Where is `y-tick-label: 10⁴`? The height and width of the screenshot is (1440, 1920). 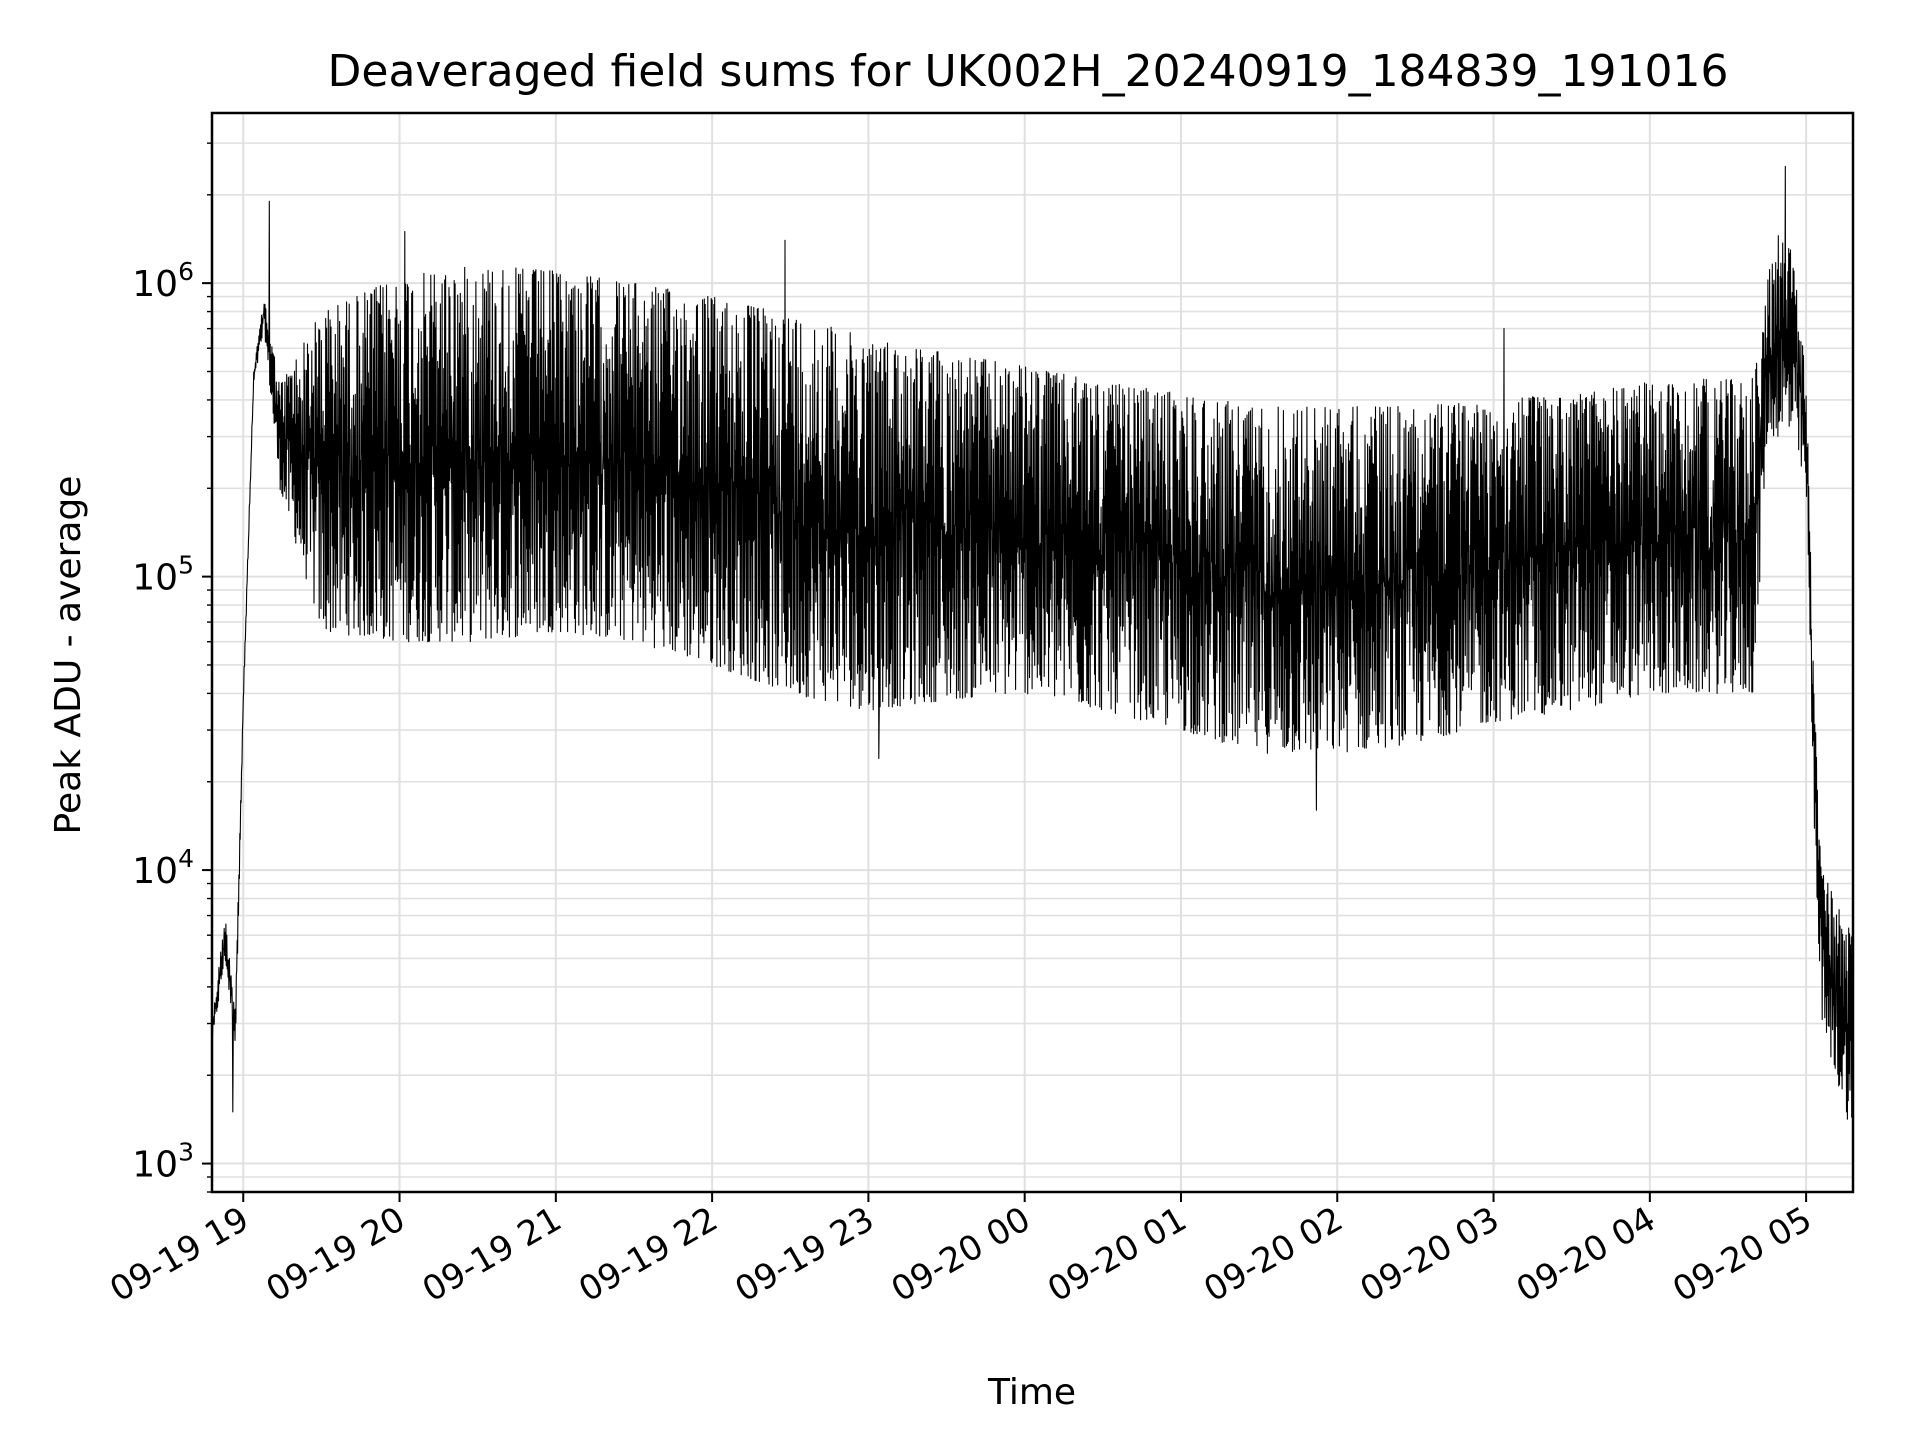 y-tick-label: 10⁴ is located at coordinates (163, 868).